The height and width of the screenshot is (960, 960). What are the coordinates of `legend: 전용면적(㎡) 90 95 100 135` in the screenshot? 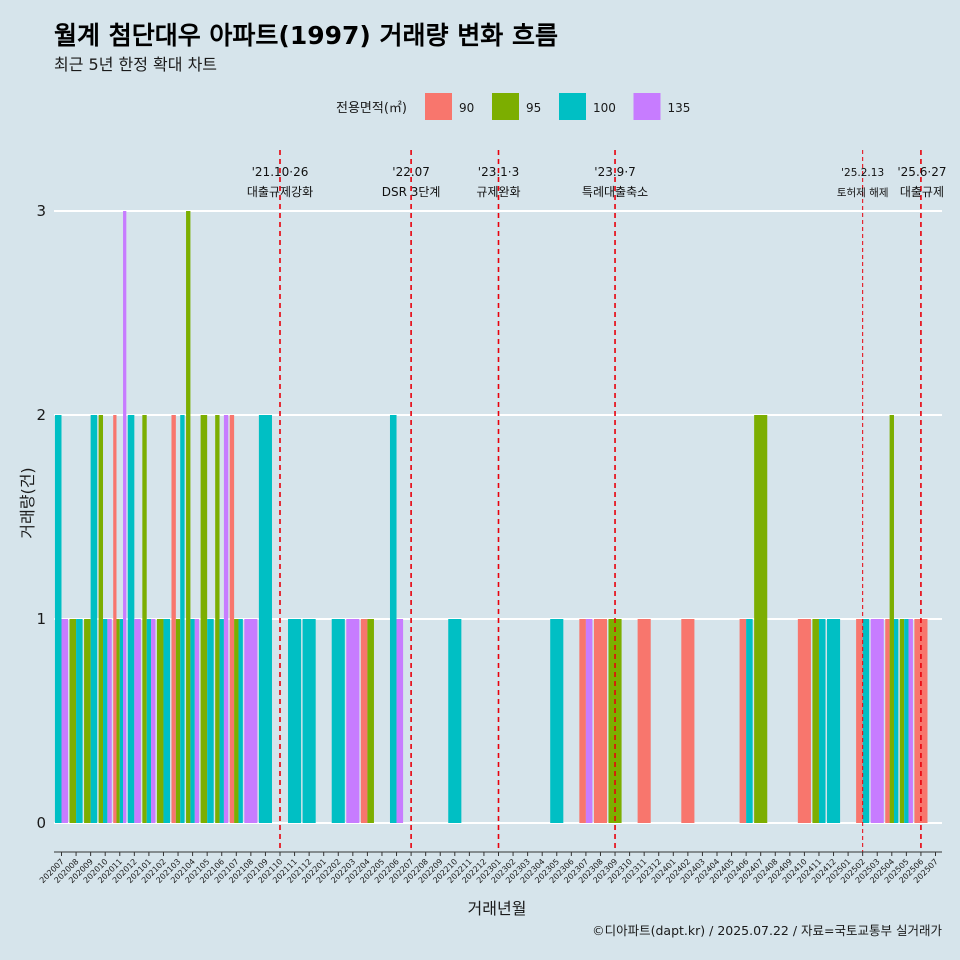 It's located at (513, 106).